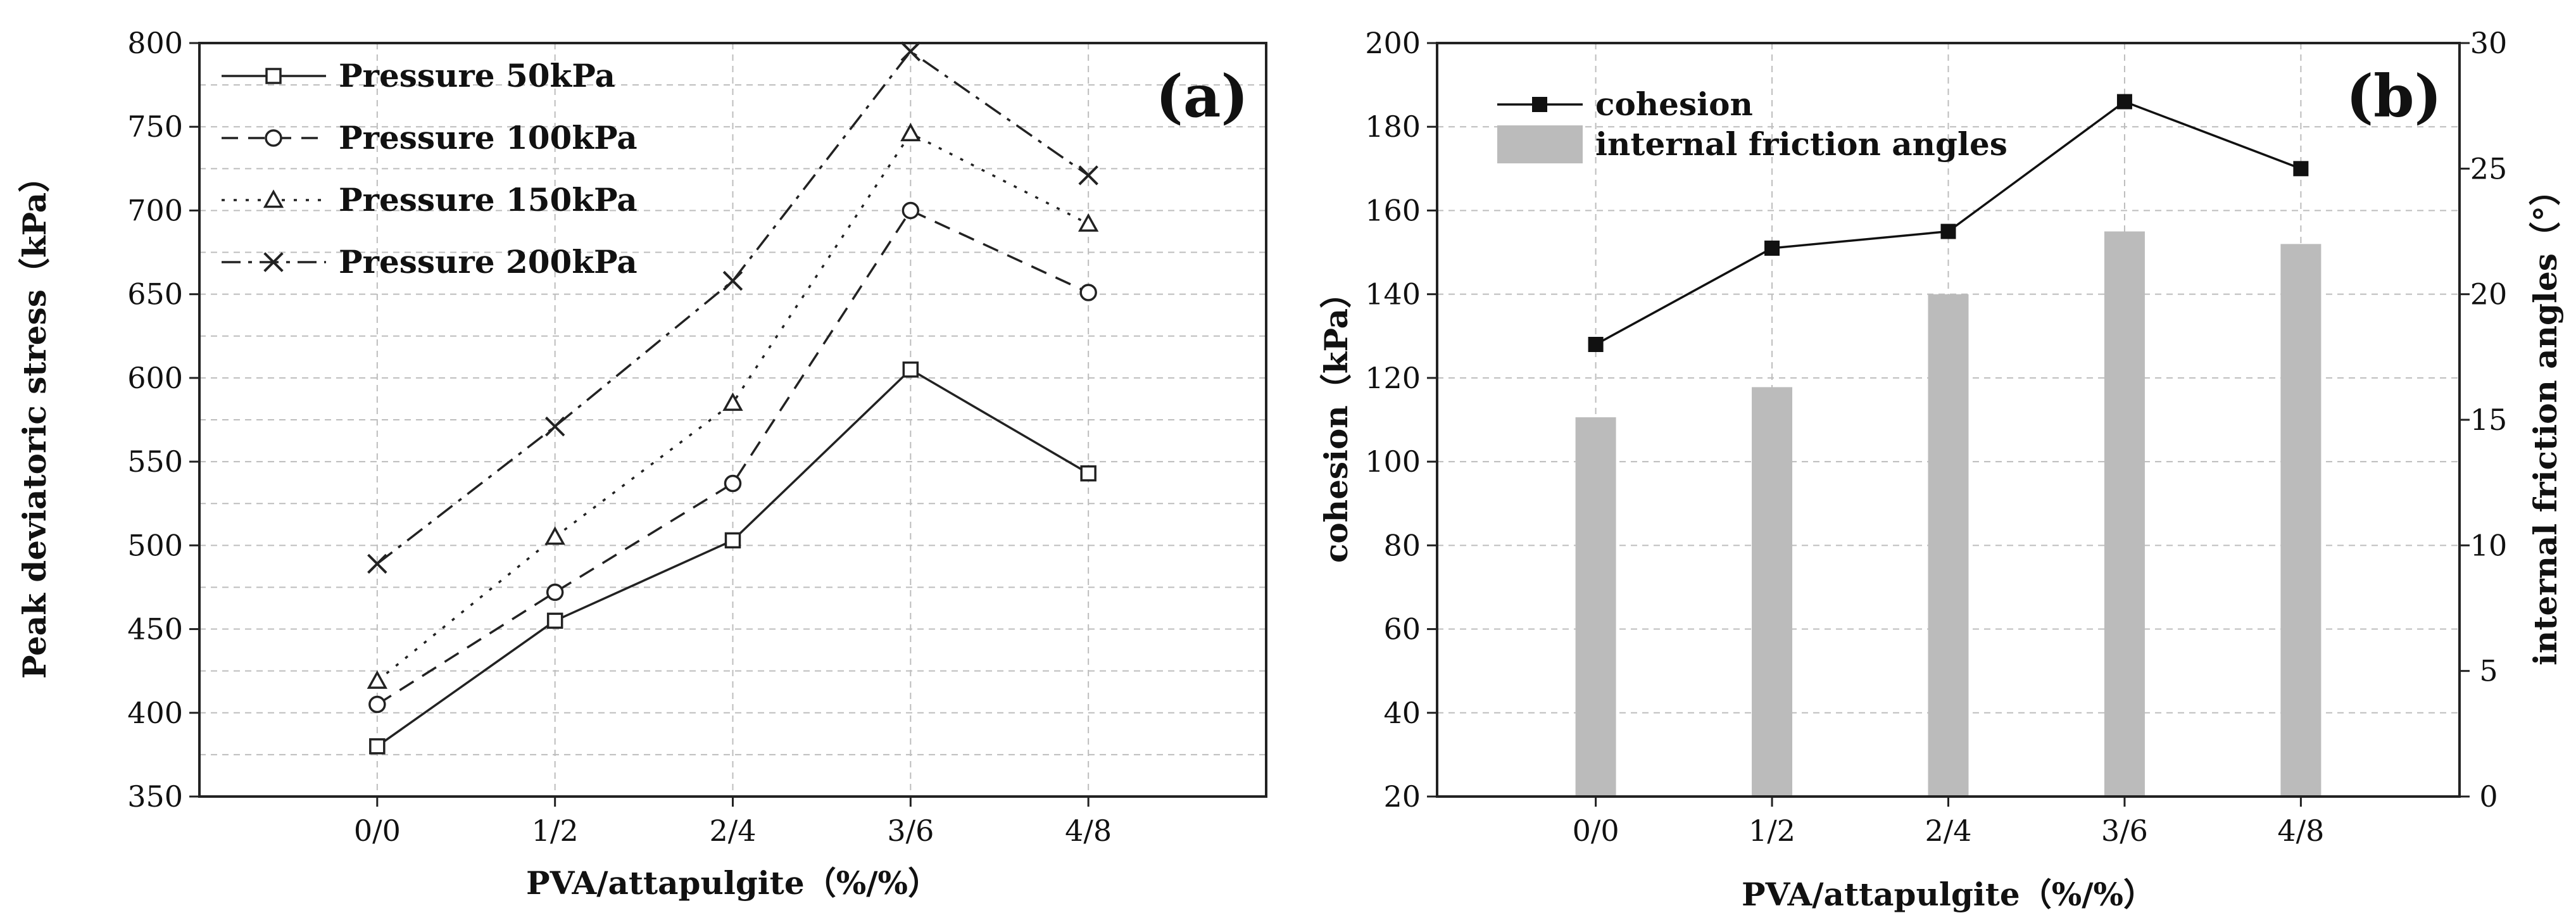 This screenshot has height=920, width=2576. I want to click on panel-label: (a), so click(1201, 96).